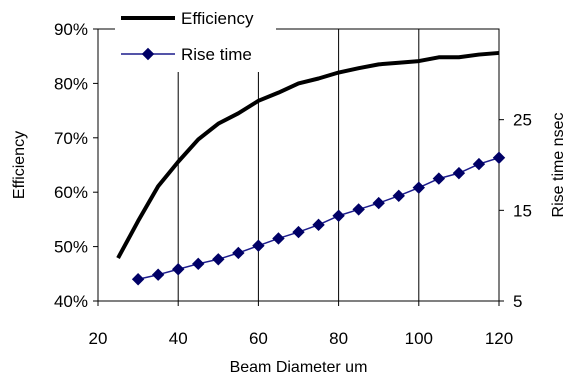 This screenshot has height=381, width=566. What do you see at coordinates (71, 247) in the screenshot?
I see `y-tick-label: 50%` at bounding box center [71, 247].